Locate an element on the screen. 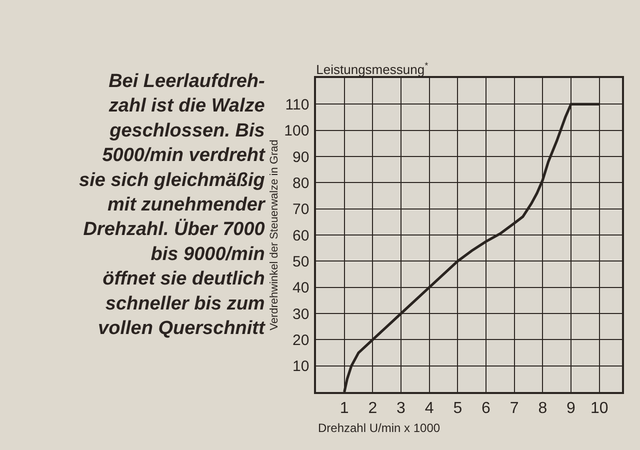  x-tick-label: 10 is located at coordinates (599, 408).